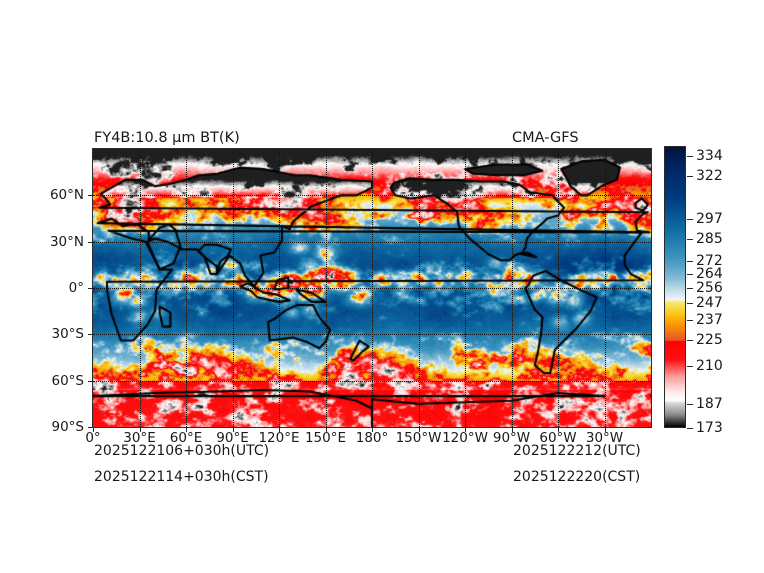 The width and height of the screenshot is (764, 573). I want to click on colorbar, so click(675, 287).